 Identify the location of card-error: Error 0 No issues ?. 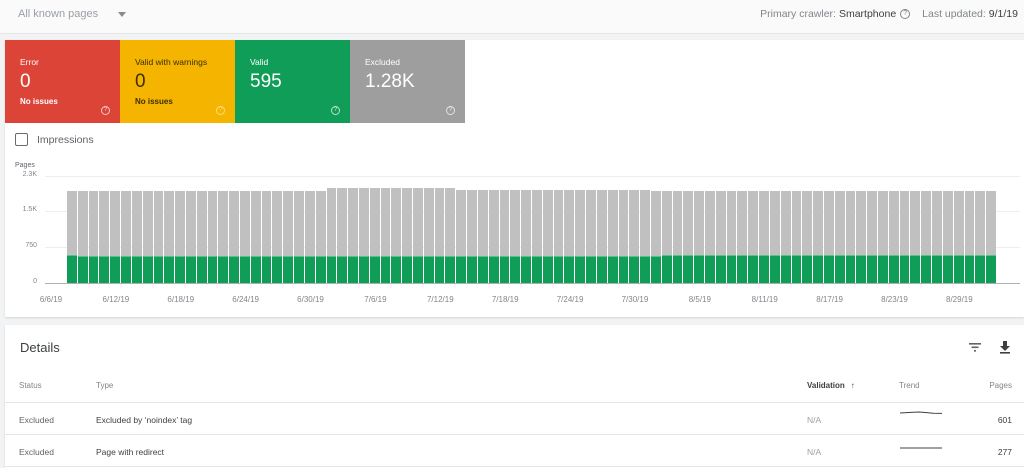
(62, 81).